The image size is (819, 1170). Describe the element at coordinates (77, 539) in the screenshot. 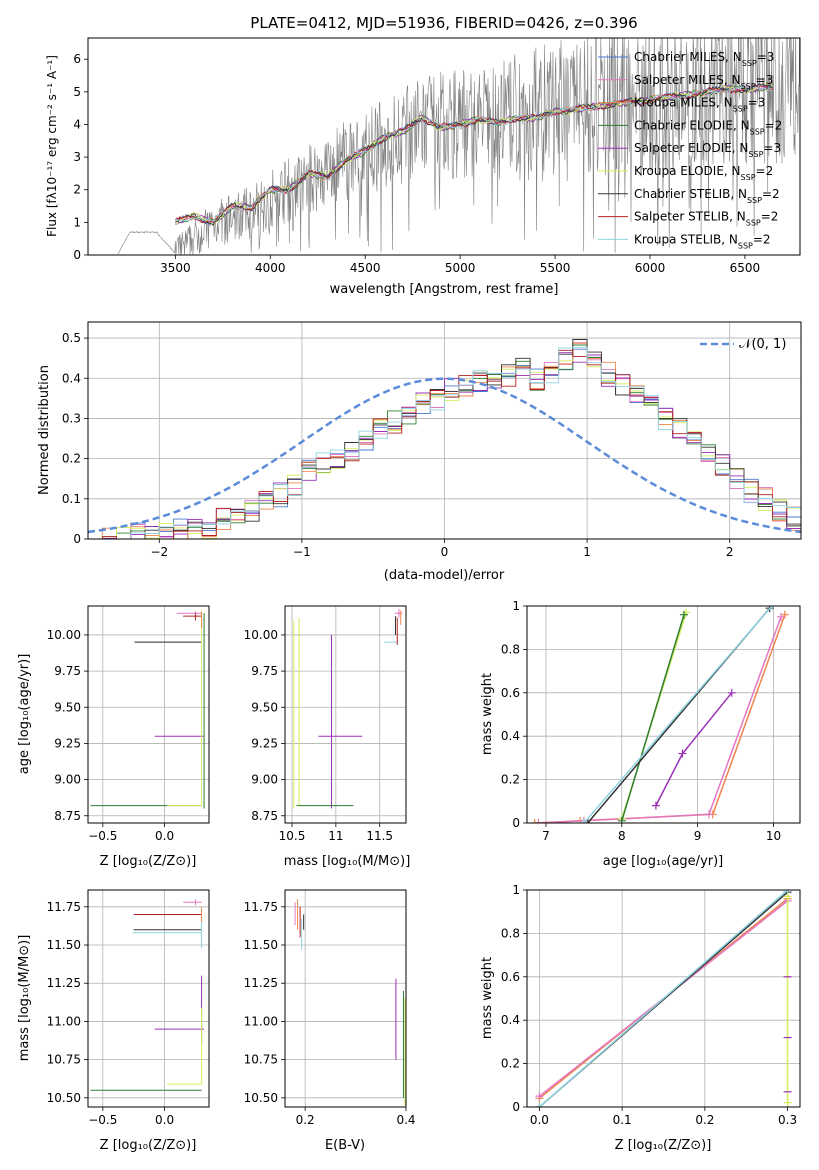

I see `residuals-ytick-label-0: 0` at that location.